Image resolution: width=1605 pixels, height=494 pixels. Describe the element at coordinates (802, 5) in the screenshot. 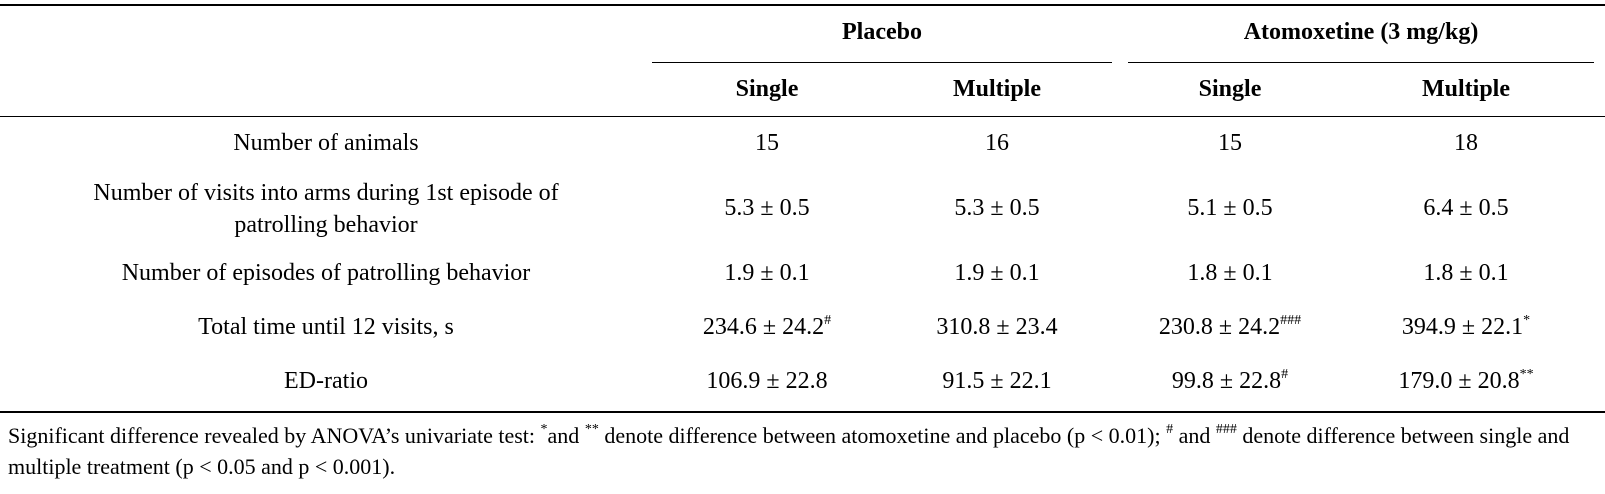

I see `table-top-rule` at that location.